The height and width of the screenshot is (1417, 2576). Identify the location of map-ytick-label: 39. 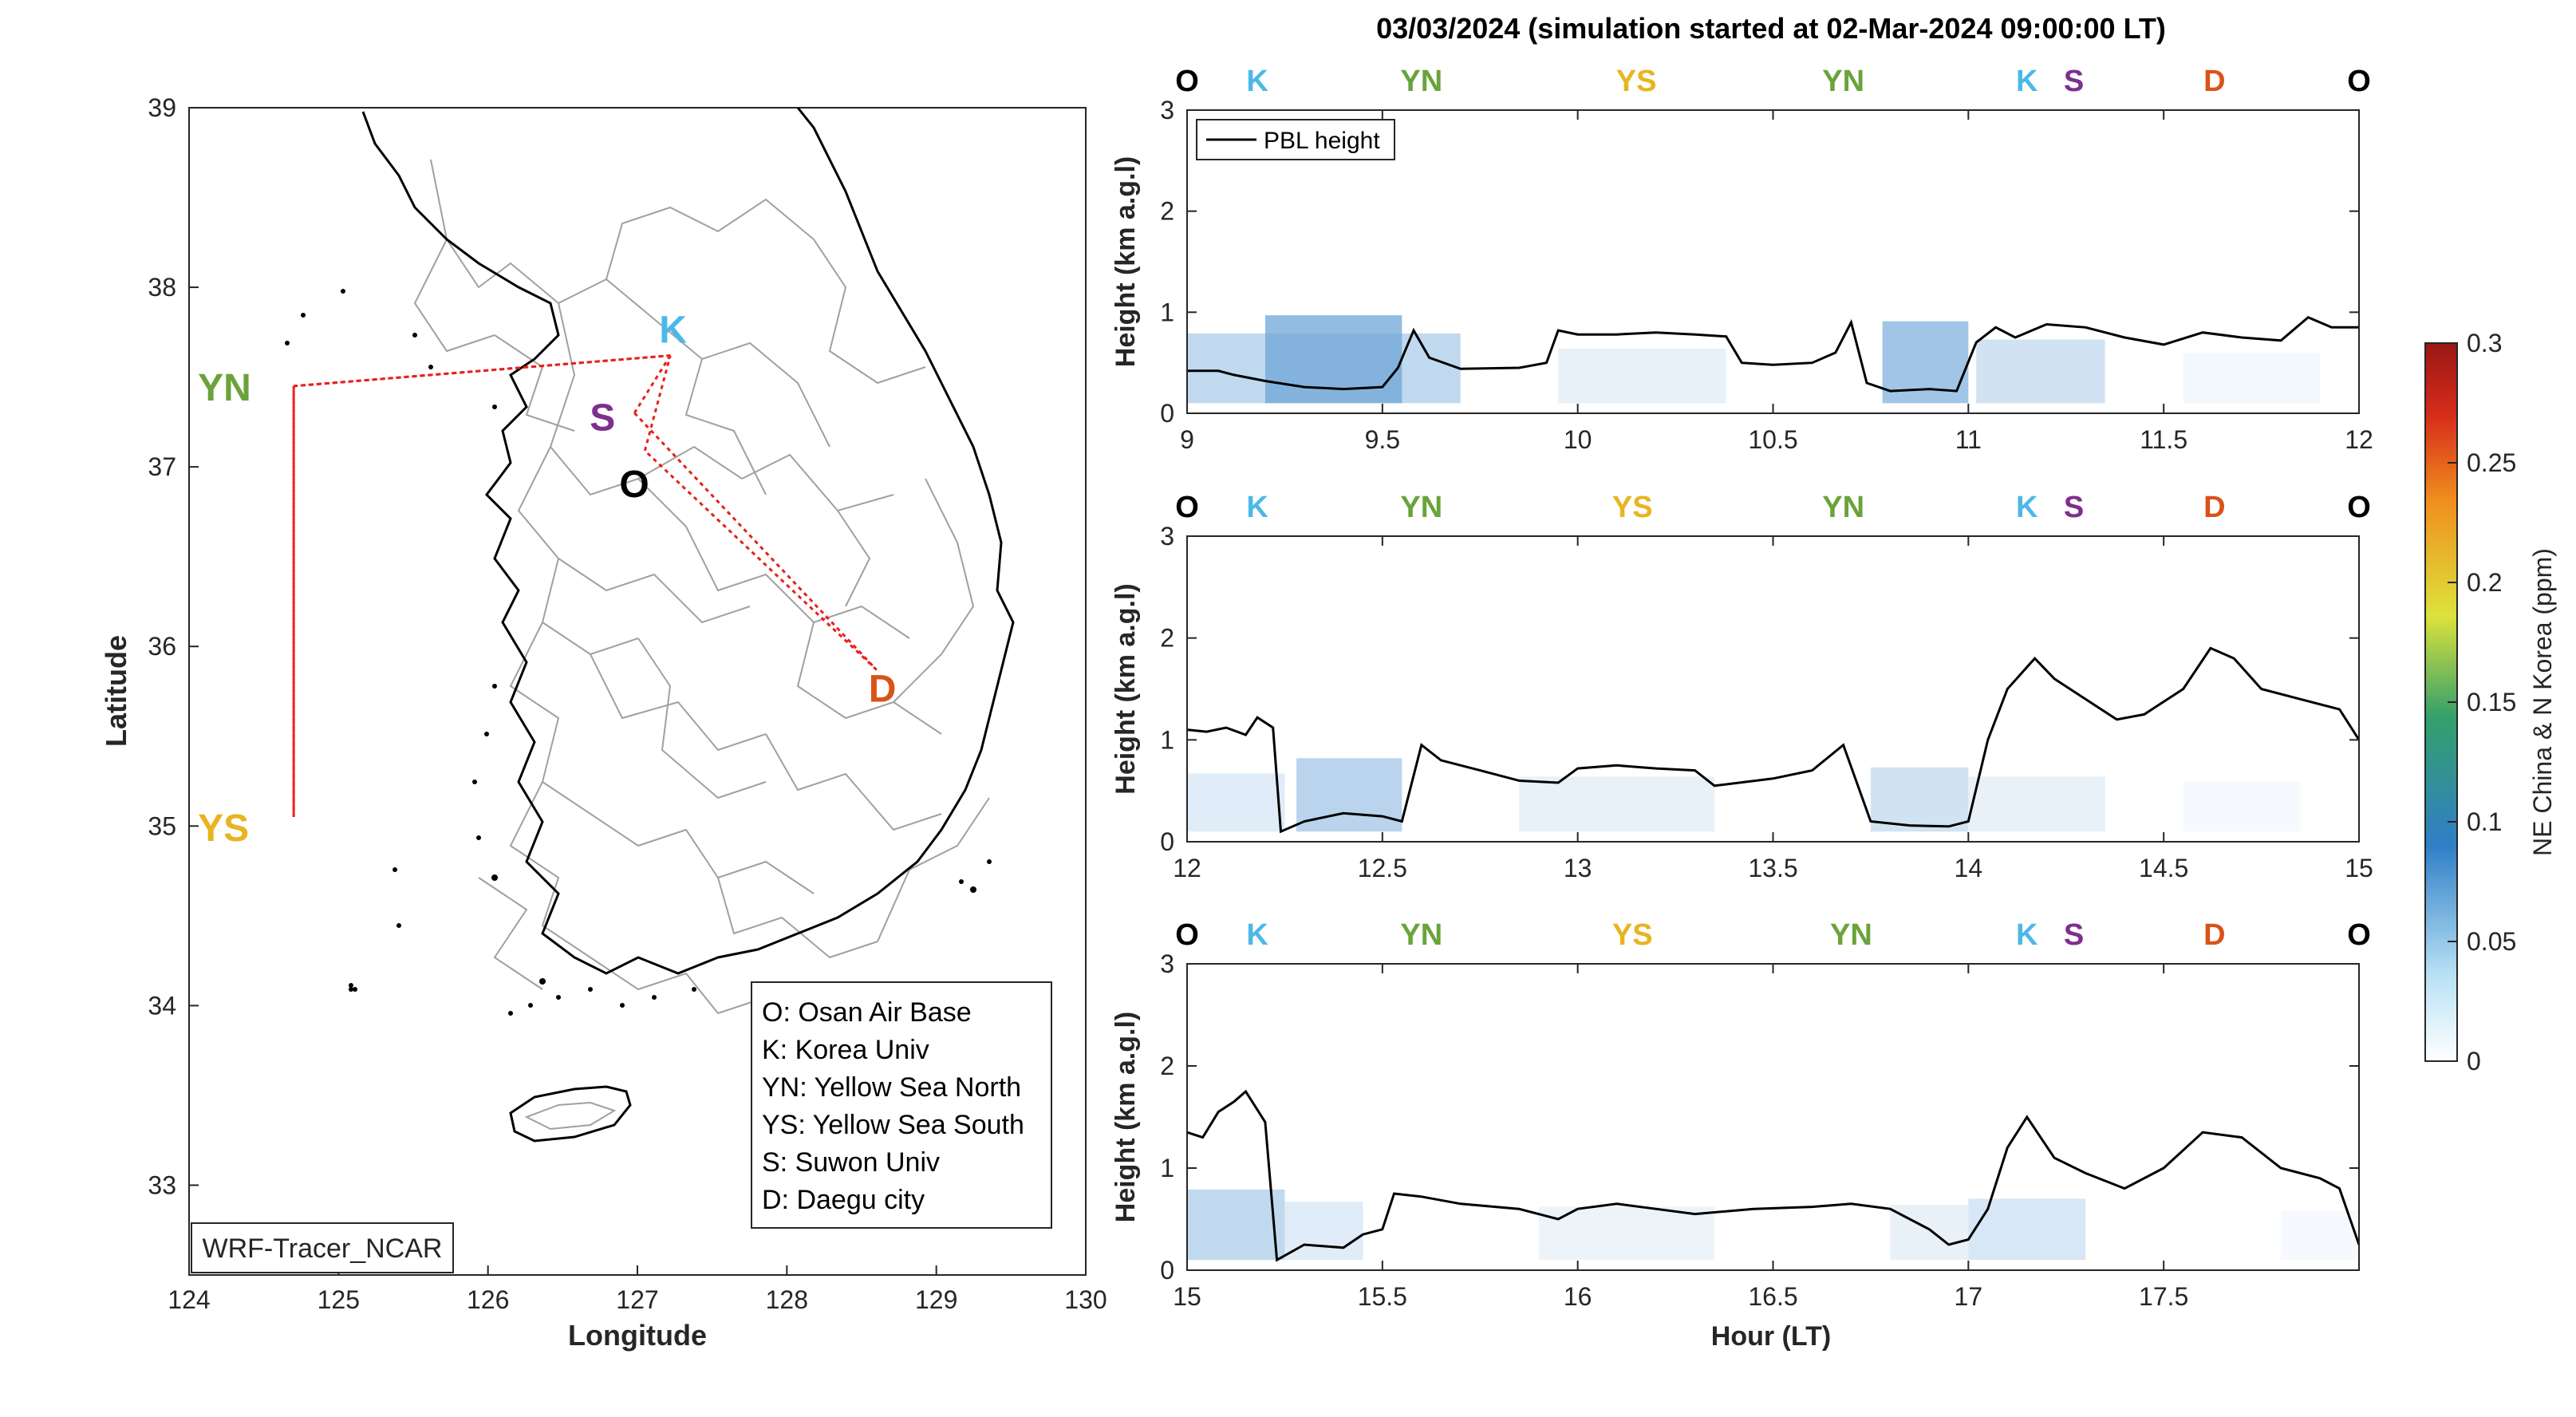
(162, 108).